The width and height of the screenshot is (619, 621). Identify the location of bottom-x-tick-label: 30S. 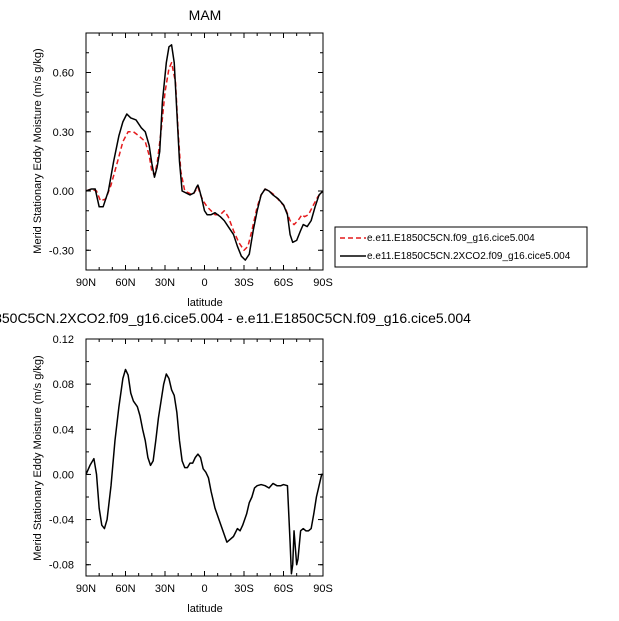
(244, 589).